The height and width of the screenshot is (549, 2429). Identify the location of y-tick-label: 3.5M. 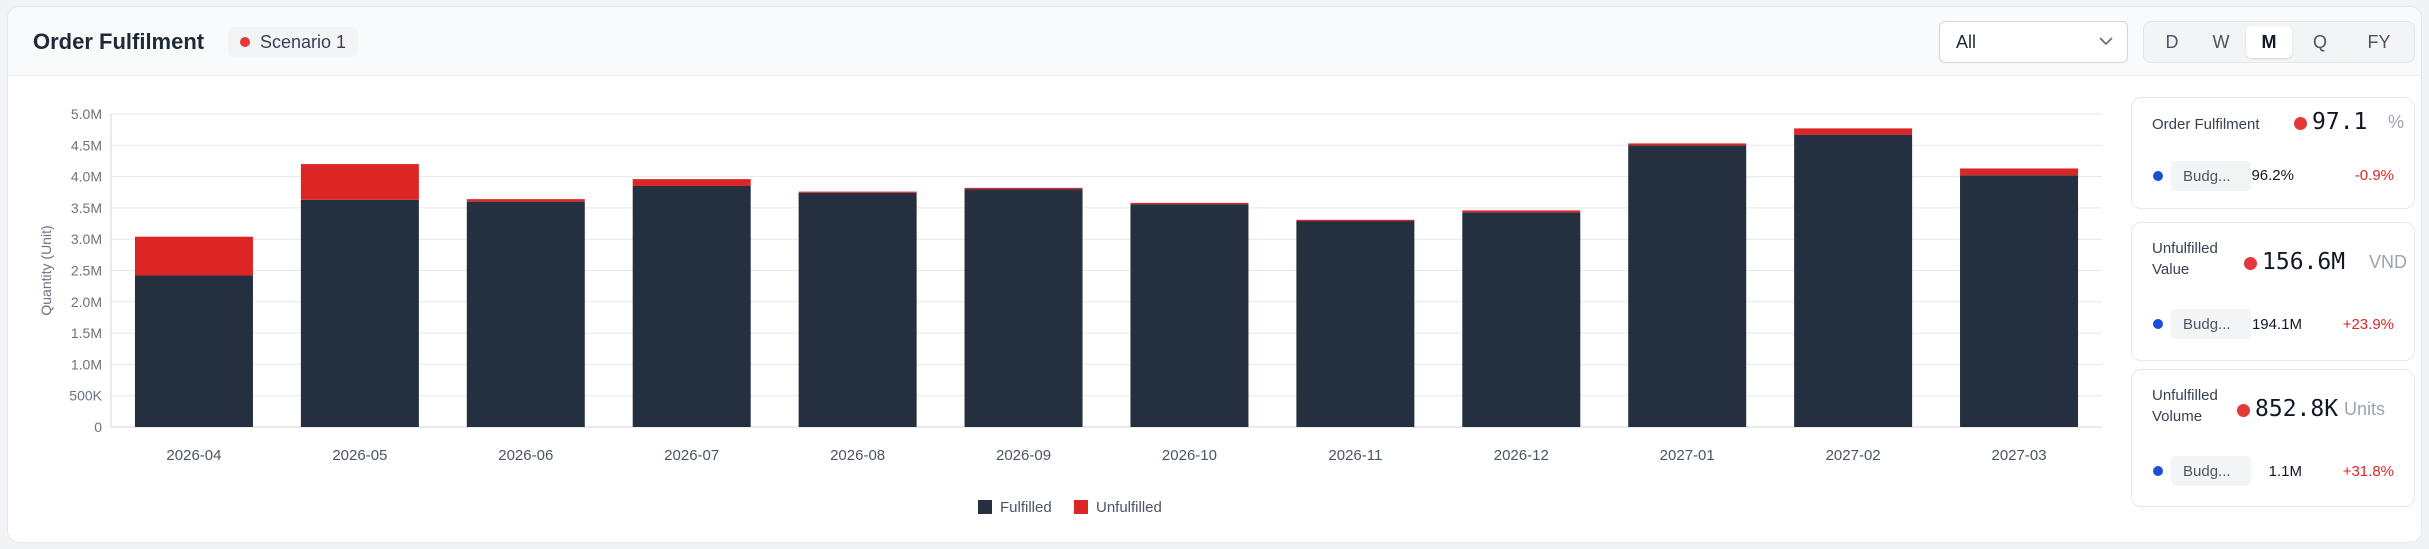
(86, 208).